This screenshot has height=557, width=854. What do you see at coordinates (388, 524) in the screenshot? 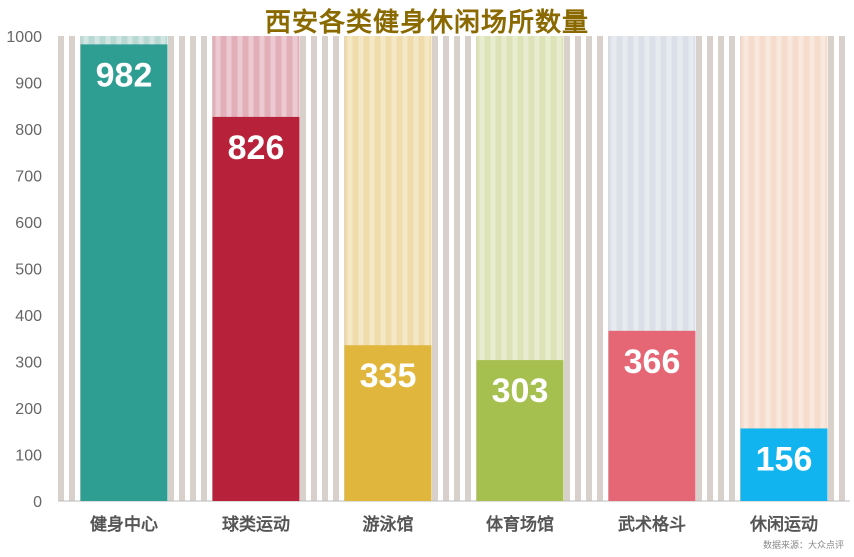
I see `category-label: 游泳馆` at bounding box center [388, 524].